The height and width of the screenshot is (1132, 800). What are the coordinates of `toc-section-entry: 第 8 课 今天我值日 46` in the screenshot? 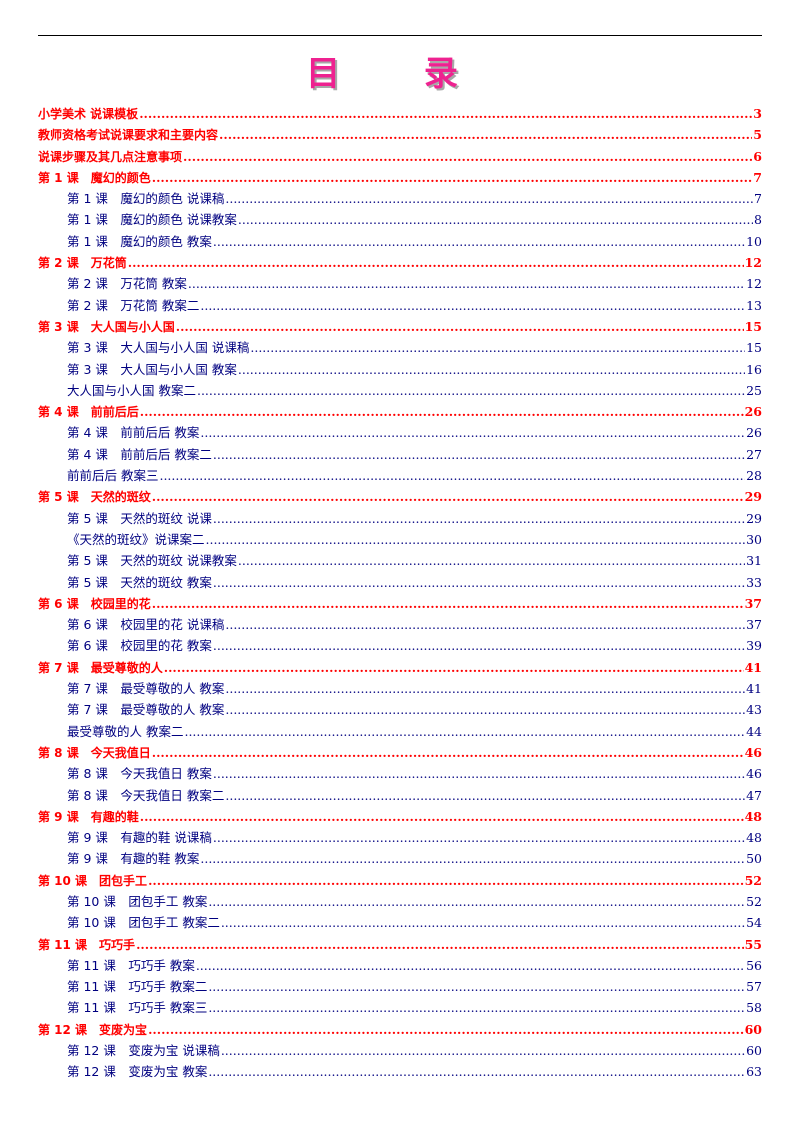 It's located at (400, 752).